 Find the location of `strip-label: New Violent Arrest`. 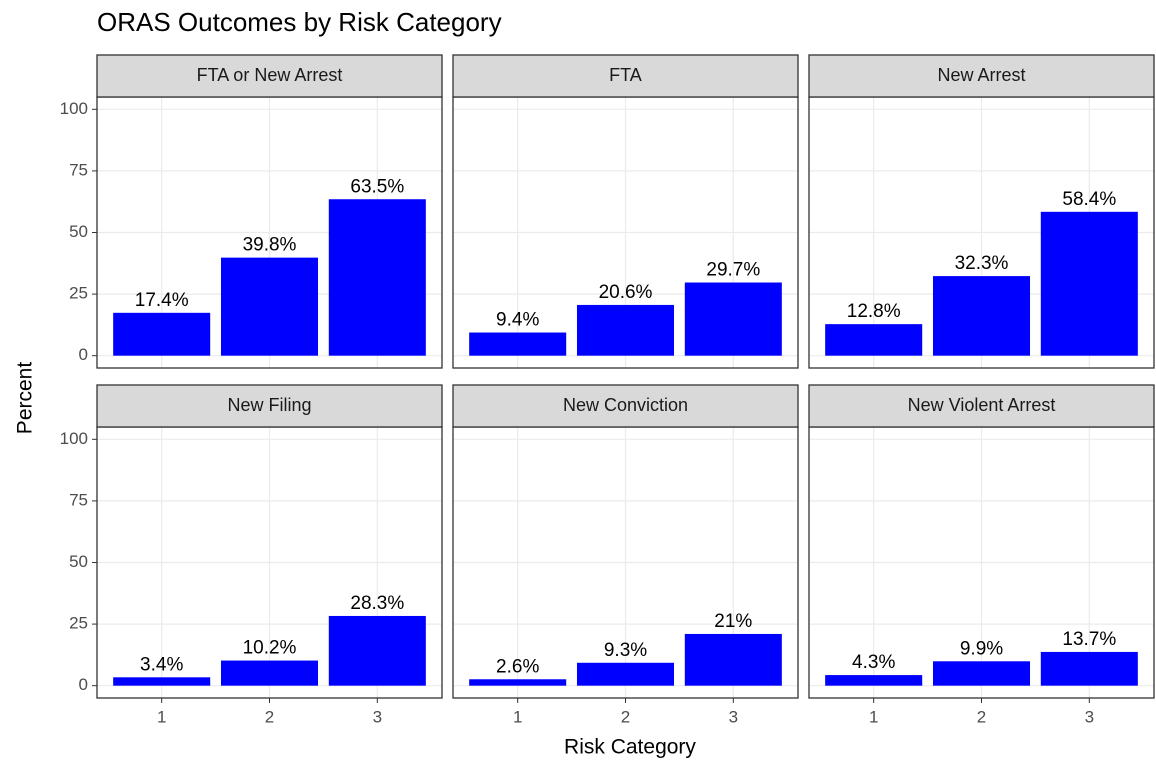

strip-label: New Violent Arrest is located at coordinates (982, 405).